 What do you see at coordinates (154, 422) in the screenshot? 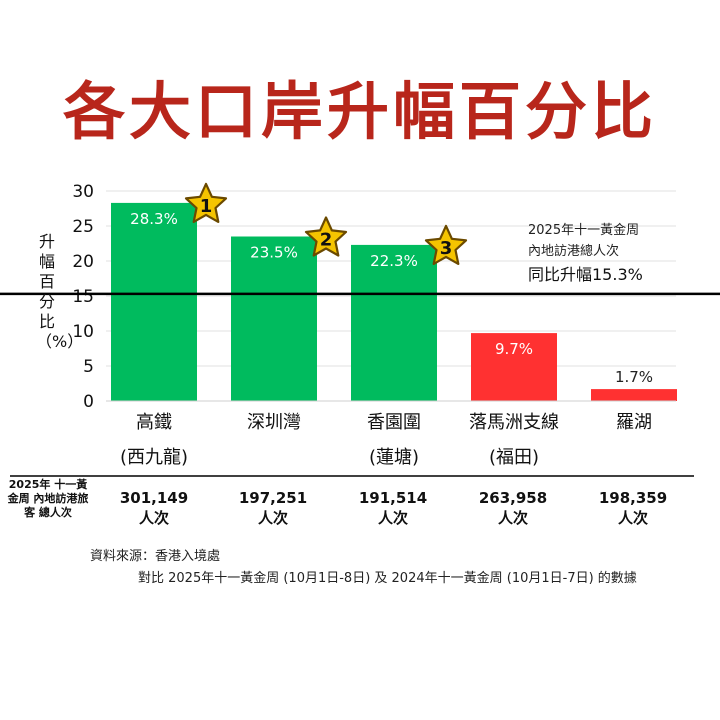
I see `x-tick-label: 高鐵` at bounding box center [154, 422].